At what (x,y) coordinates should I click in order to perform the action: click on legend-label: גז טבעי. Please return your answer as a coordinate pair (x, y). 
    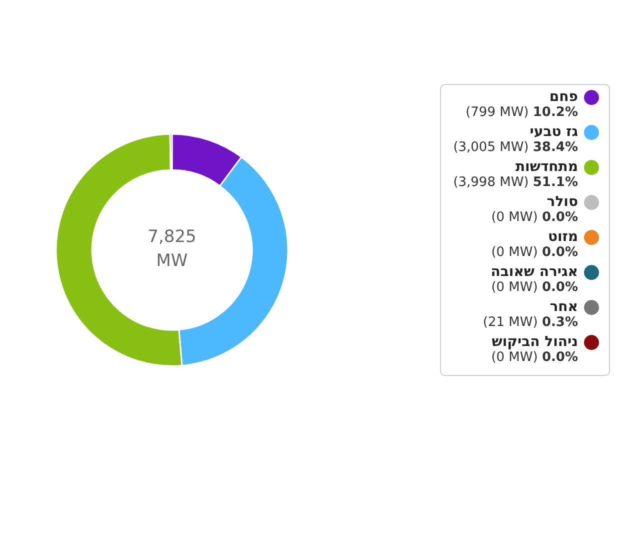
    Looking at the image, I should click on (554, 132).